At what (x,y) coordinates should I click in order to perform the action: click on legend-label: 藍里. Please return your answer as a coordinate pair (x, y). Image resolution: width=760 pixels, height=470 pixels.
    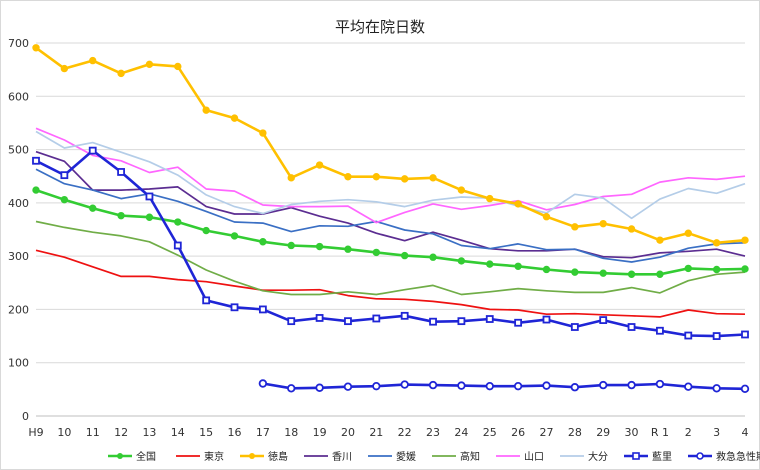
    Looking at the image, I should click on (662, 456).